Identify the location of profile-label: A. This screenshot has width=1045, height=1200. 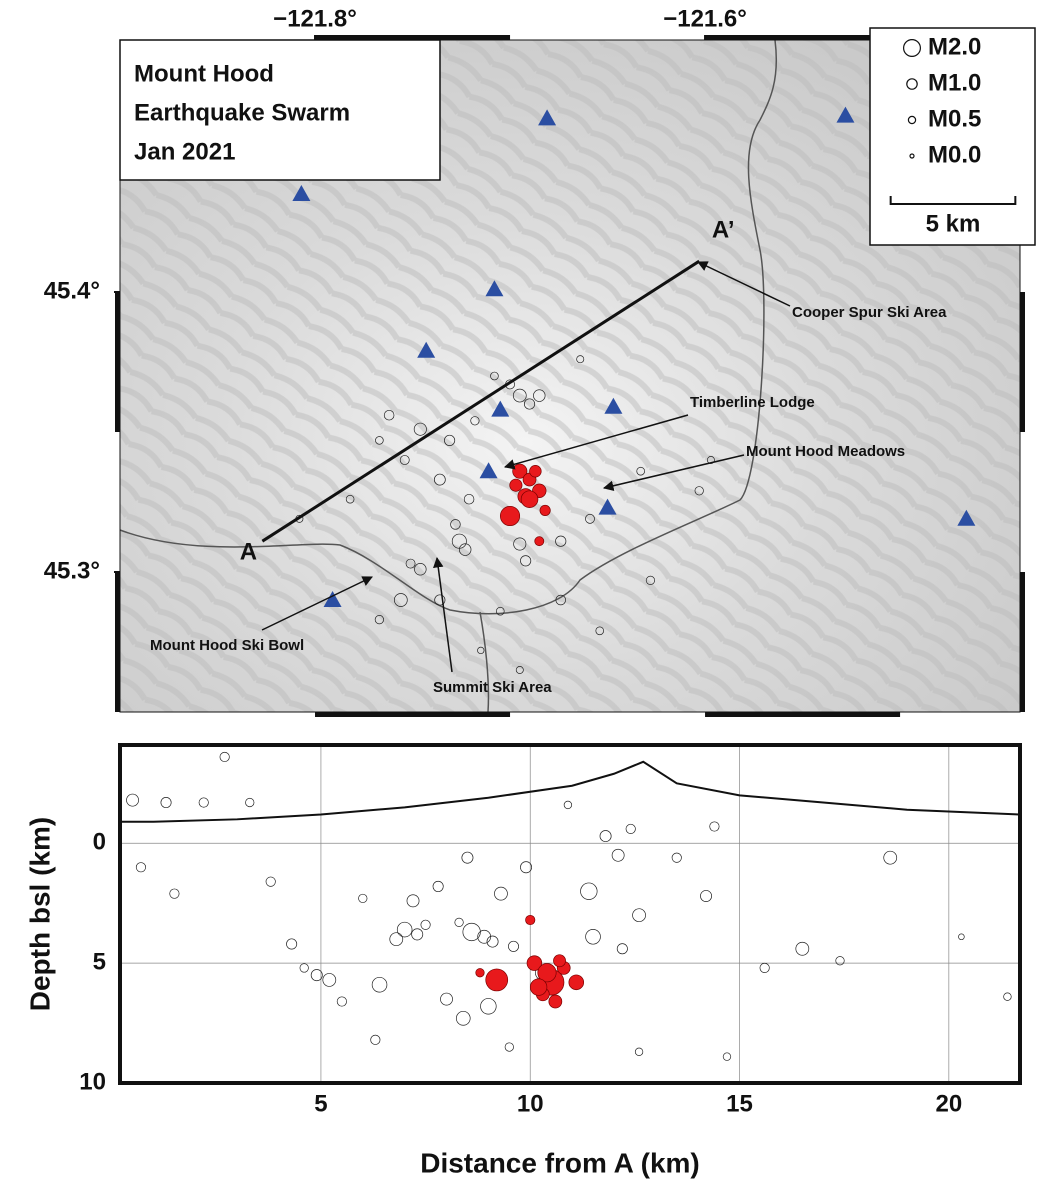
(248, 552).